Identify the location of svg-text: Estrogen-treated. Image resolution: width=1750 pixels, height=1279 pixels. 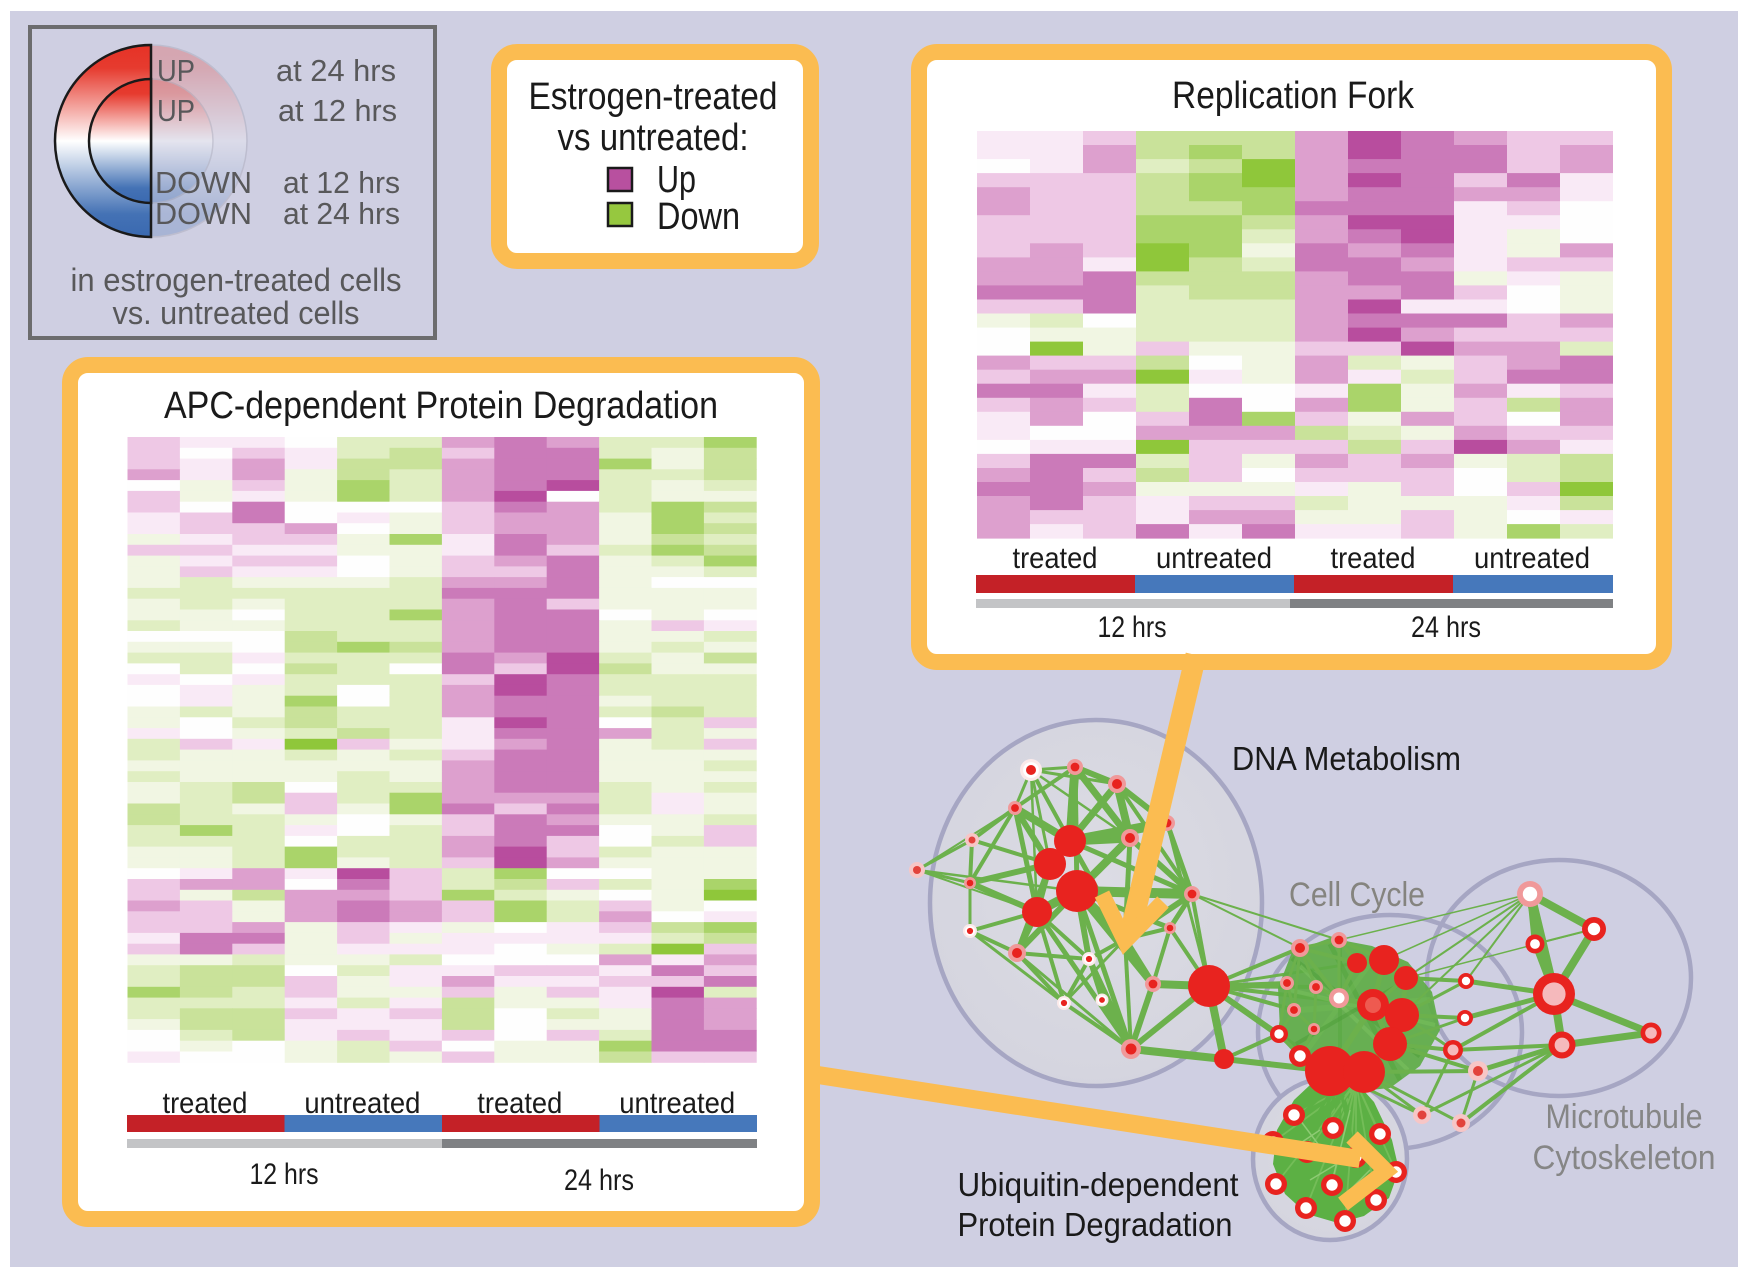
(653, 97).